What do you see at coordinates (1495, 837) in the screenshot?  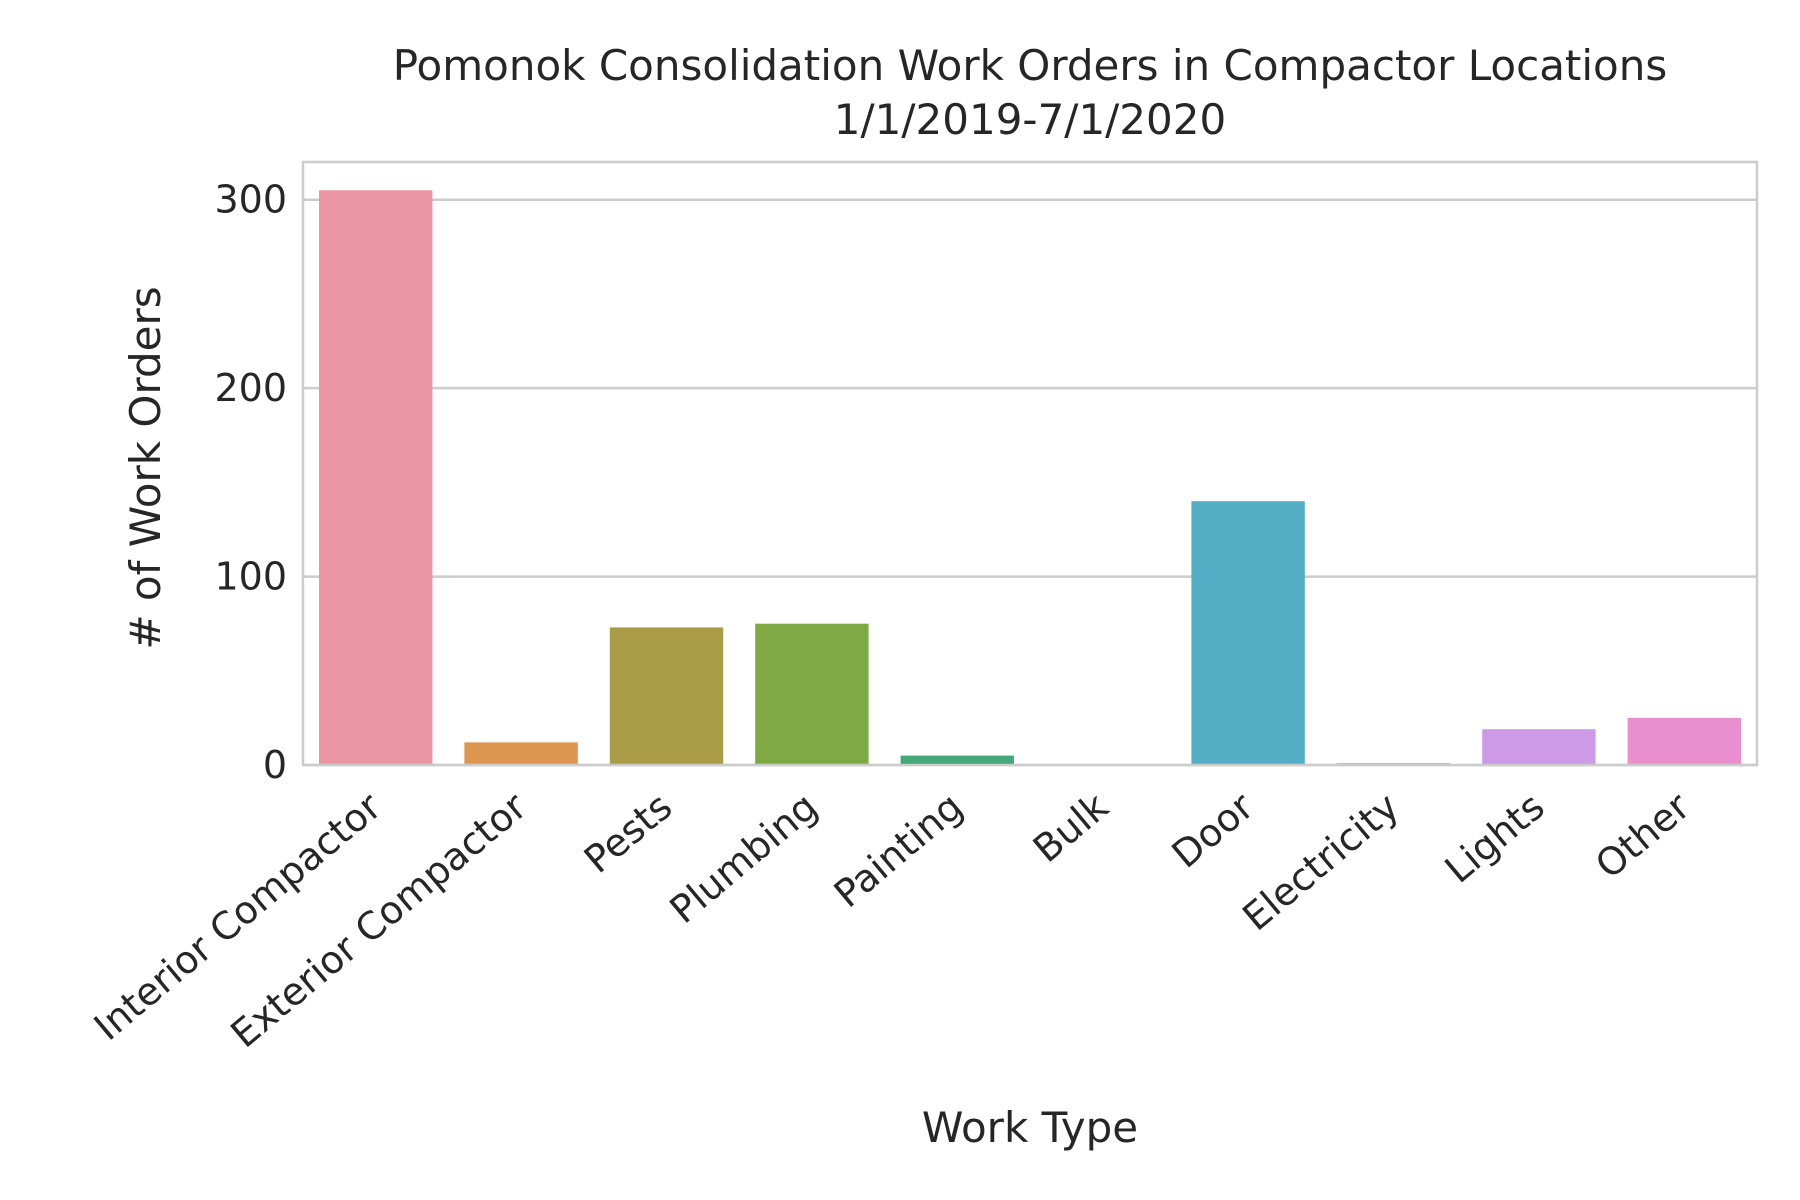 I see `x-tick-label: Lights` at bounding box center [1495, 837].